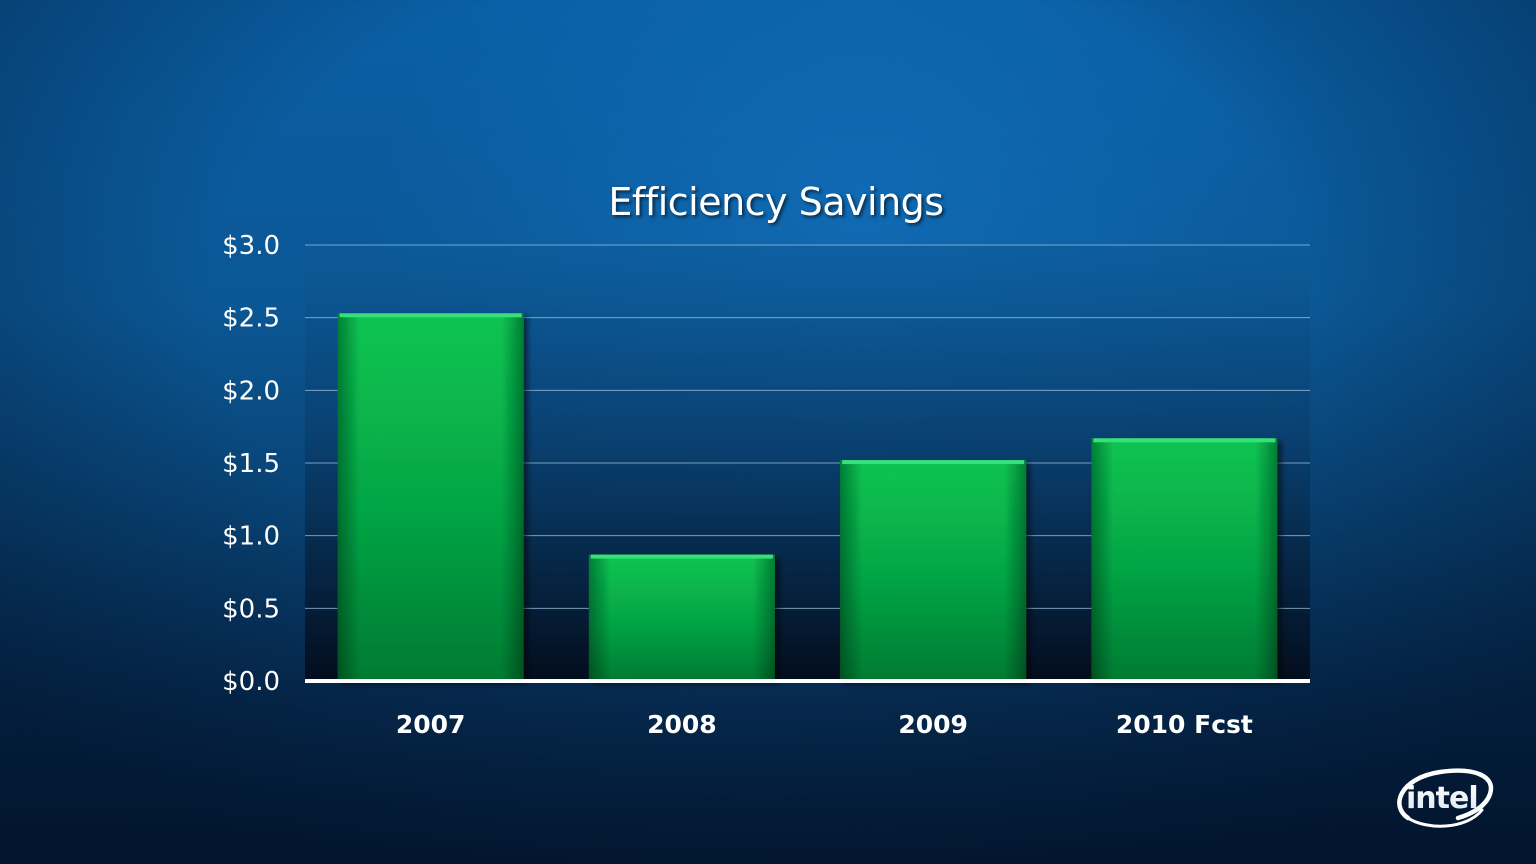 The width and height of the screenshot is (1536, 864). I want to click on y-axis-ticks: $0.0 $0.5 $1.0 $1.5 $2.0 $2.5 $3.0, so click(251, 464).